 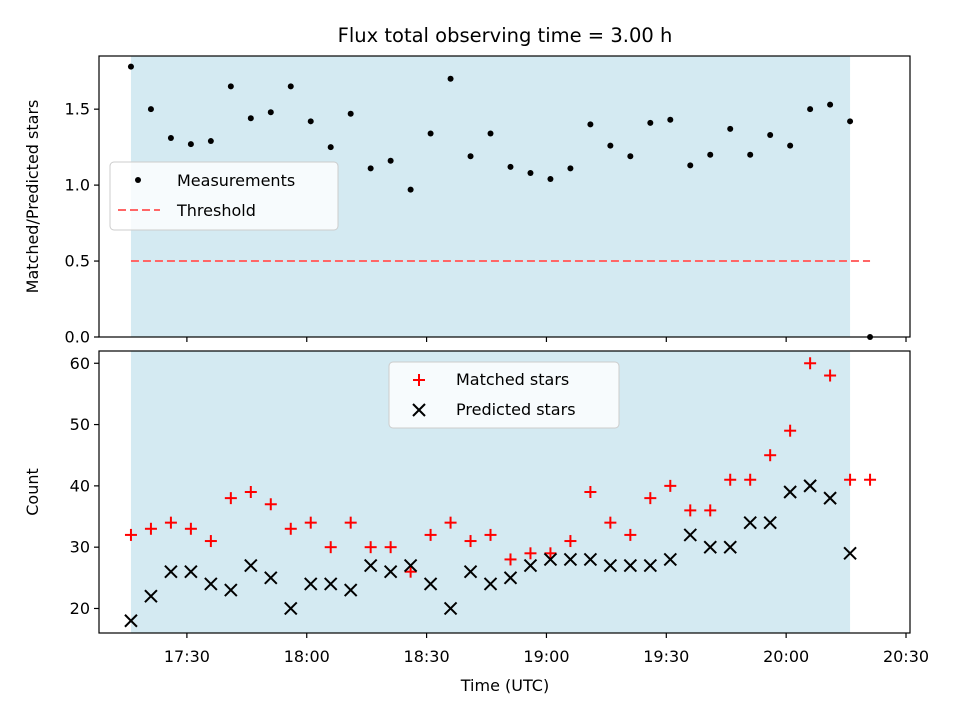 I want to click on top-x-ticks, so click(x=546, y=339).